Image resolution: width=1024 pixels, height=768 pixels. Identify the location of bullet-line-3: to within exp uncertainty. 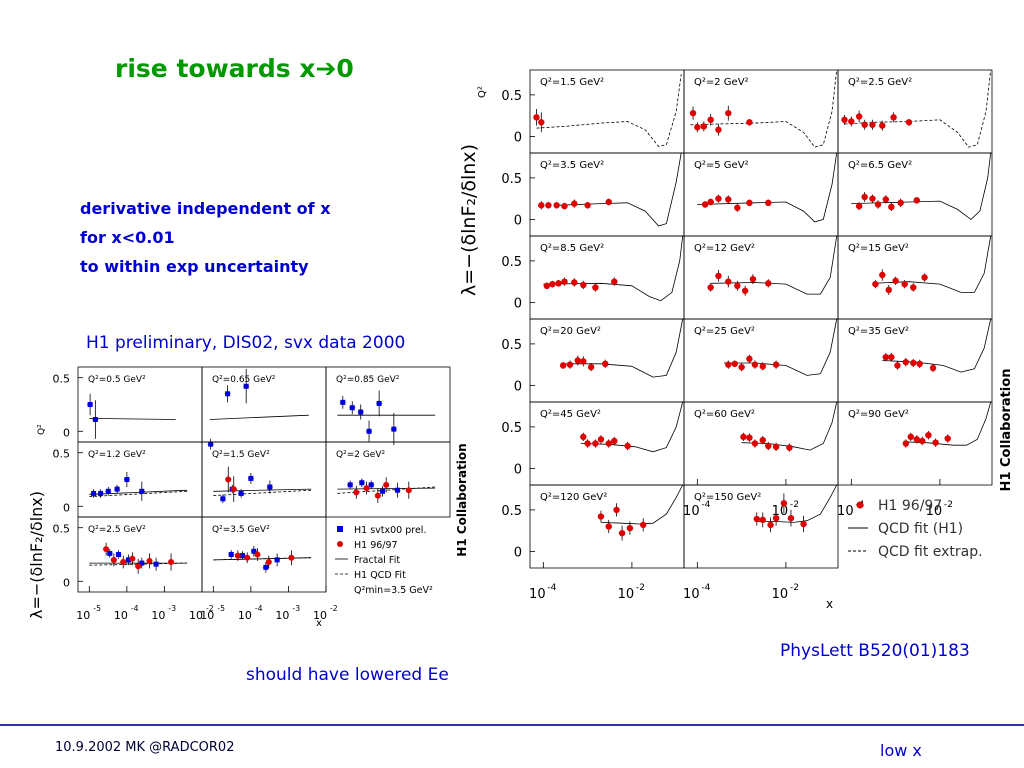
(194, 266).